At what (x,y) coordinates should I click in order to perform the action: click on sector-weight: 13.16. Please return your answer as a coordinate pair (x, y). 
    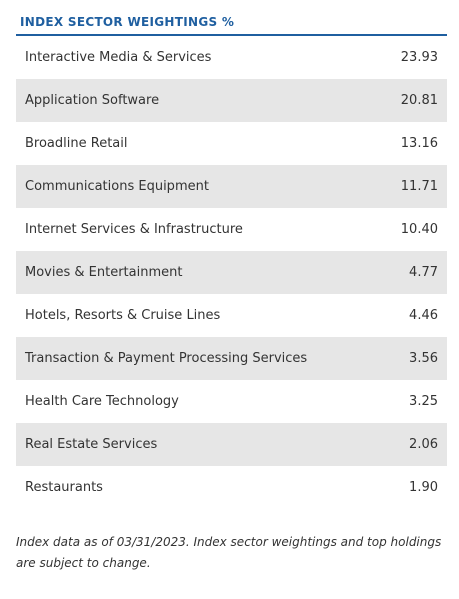
    Looking at the image, I should click on (419, 143).